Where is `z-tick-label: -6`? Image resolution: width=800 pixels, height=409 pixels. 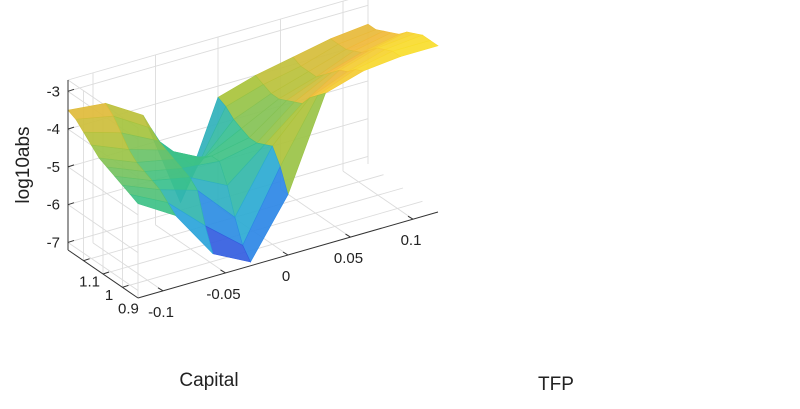 z-tick-label: -6 is located at coordinates (53, 205).